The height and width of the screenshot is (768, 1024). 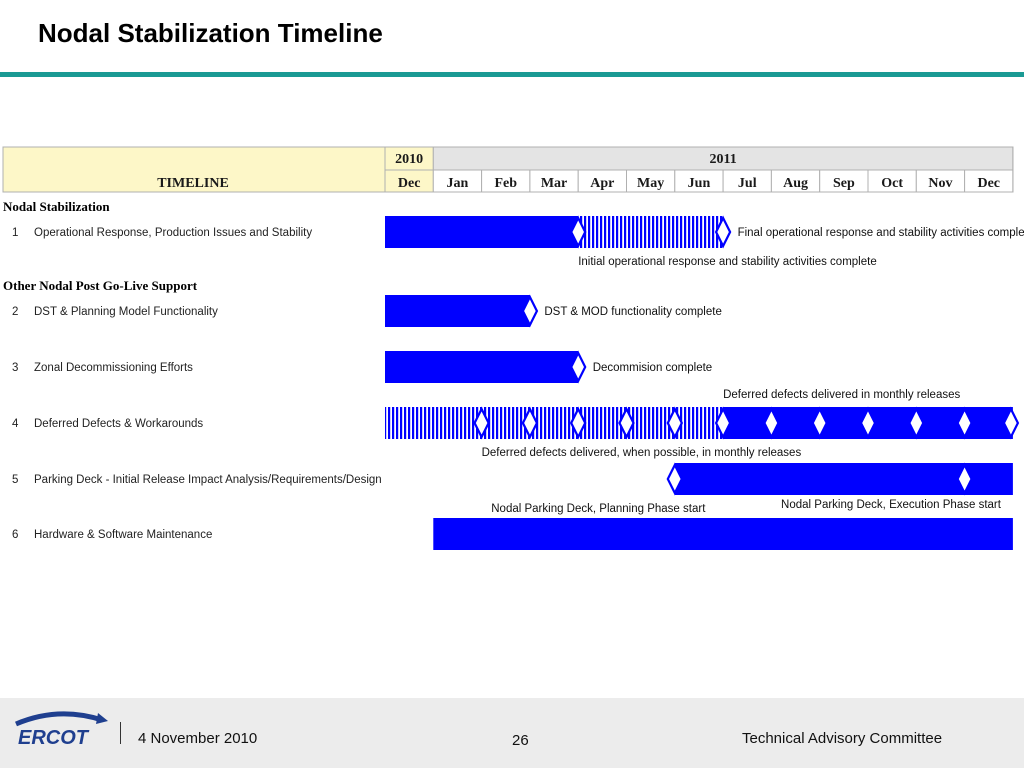 What do you see at coordinates (198, 738) in the screenshot?
I see `footer-date: 4 November 2010` at bounding box center [198, 738].